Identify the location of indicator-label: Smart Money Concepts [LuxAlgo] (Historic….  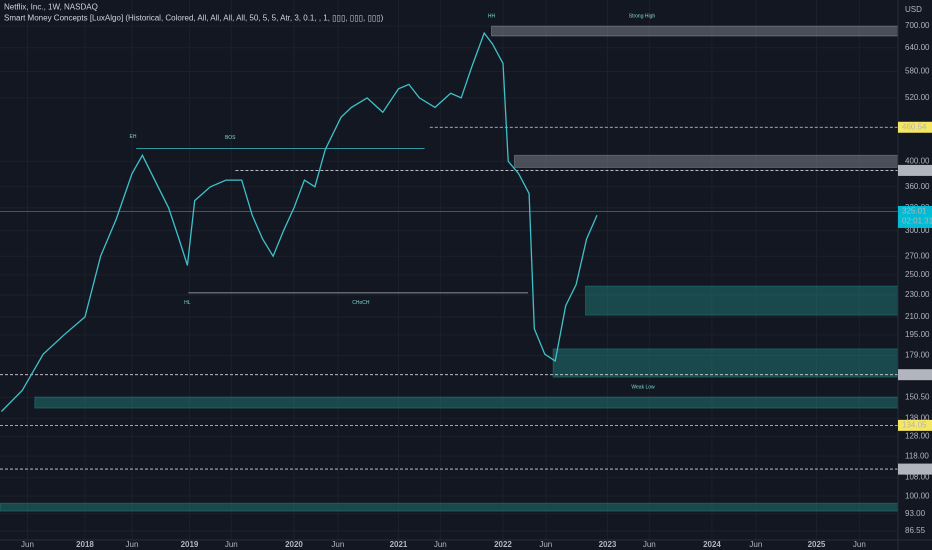
(194, 18).